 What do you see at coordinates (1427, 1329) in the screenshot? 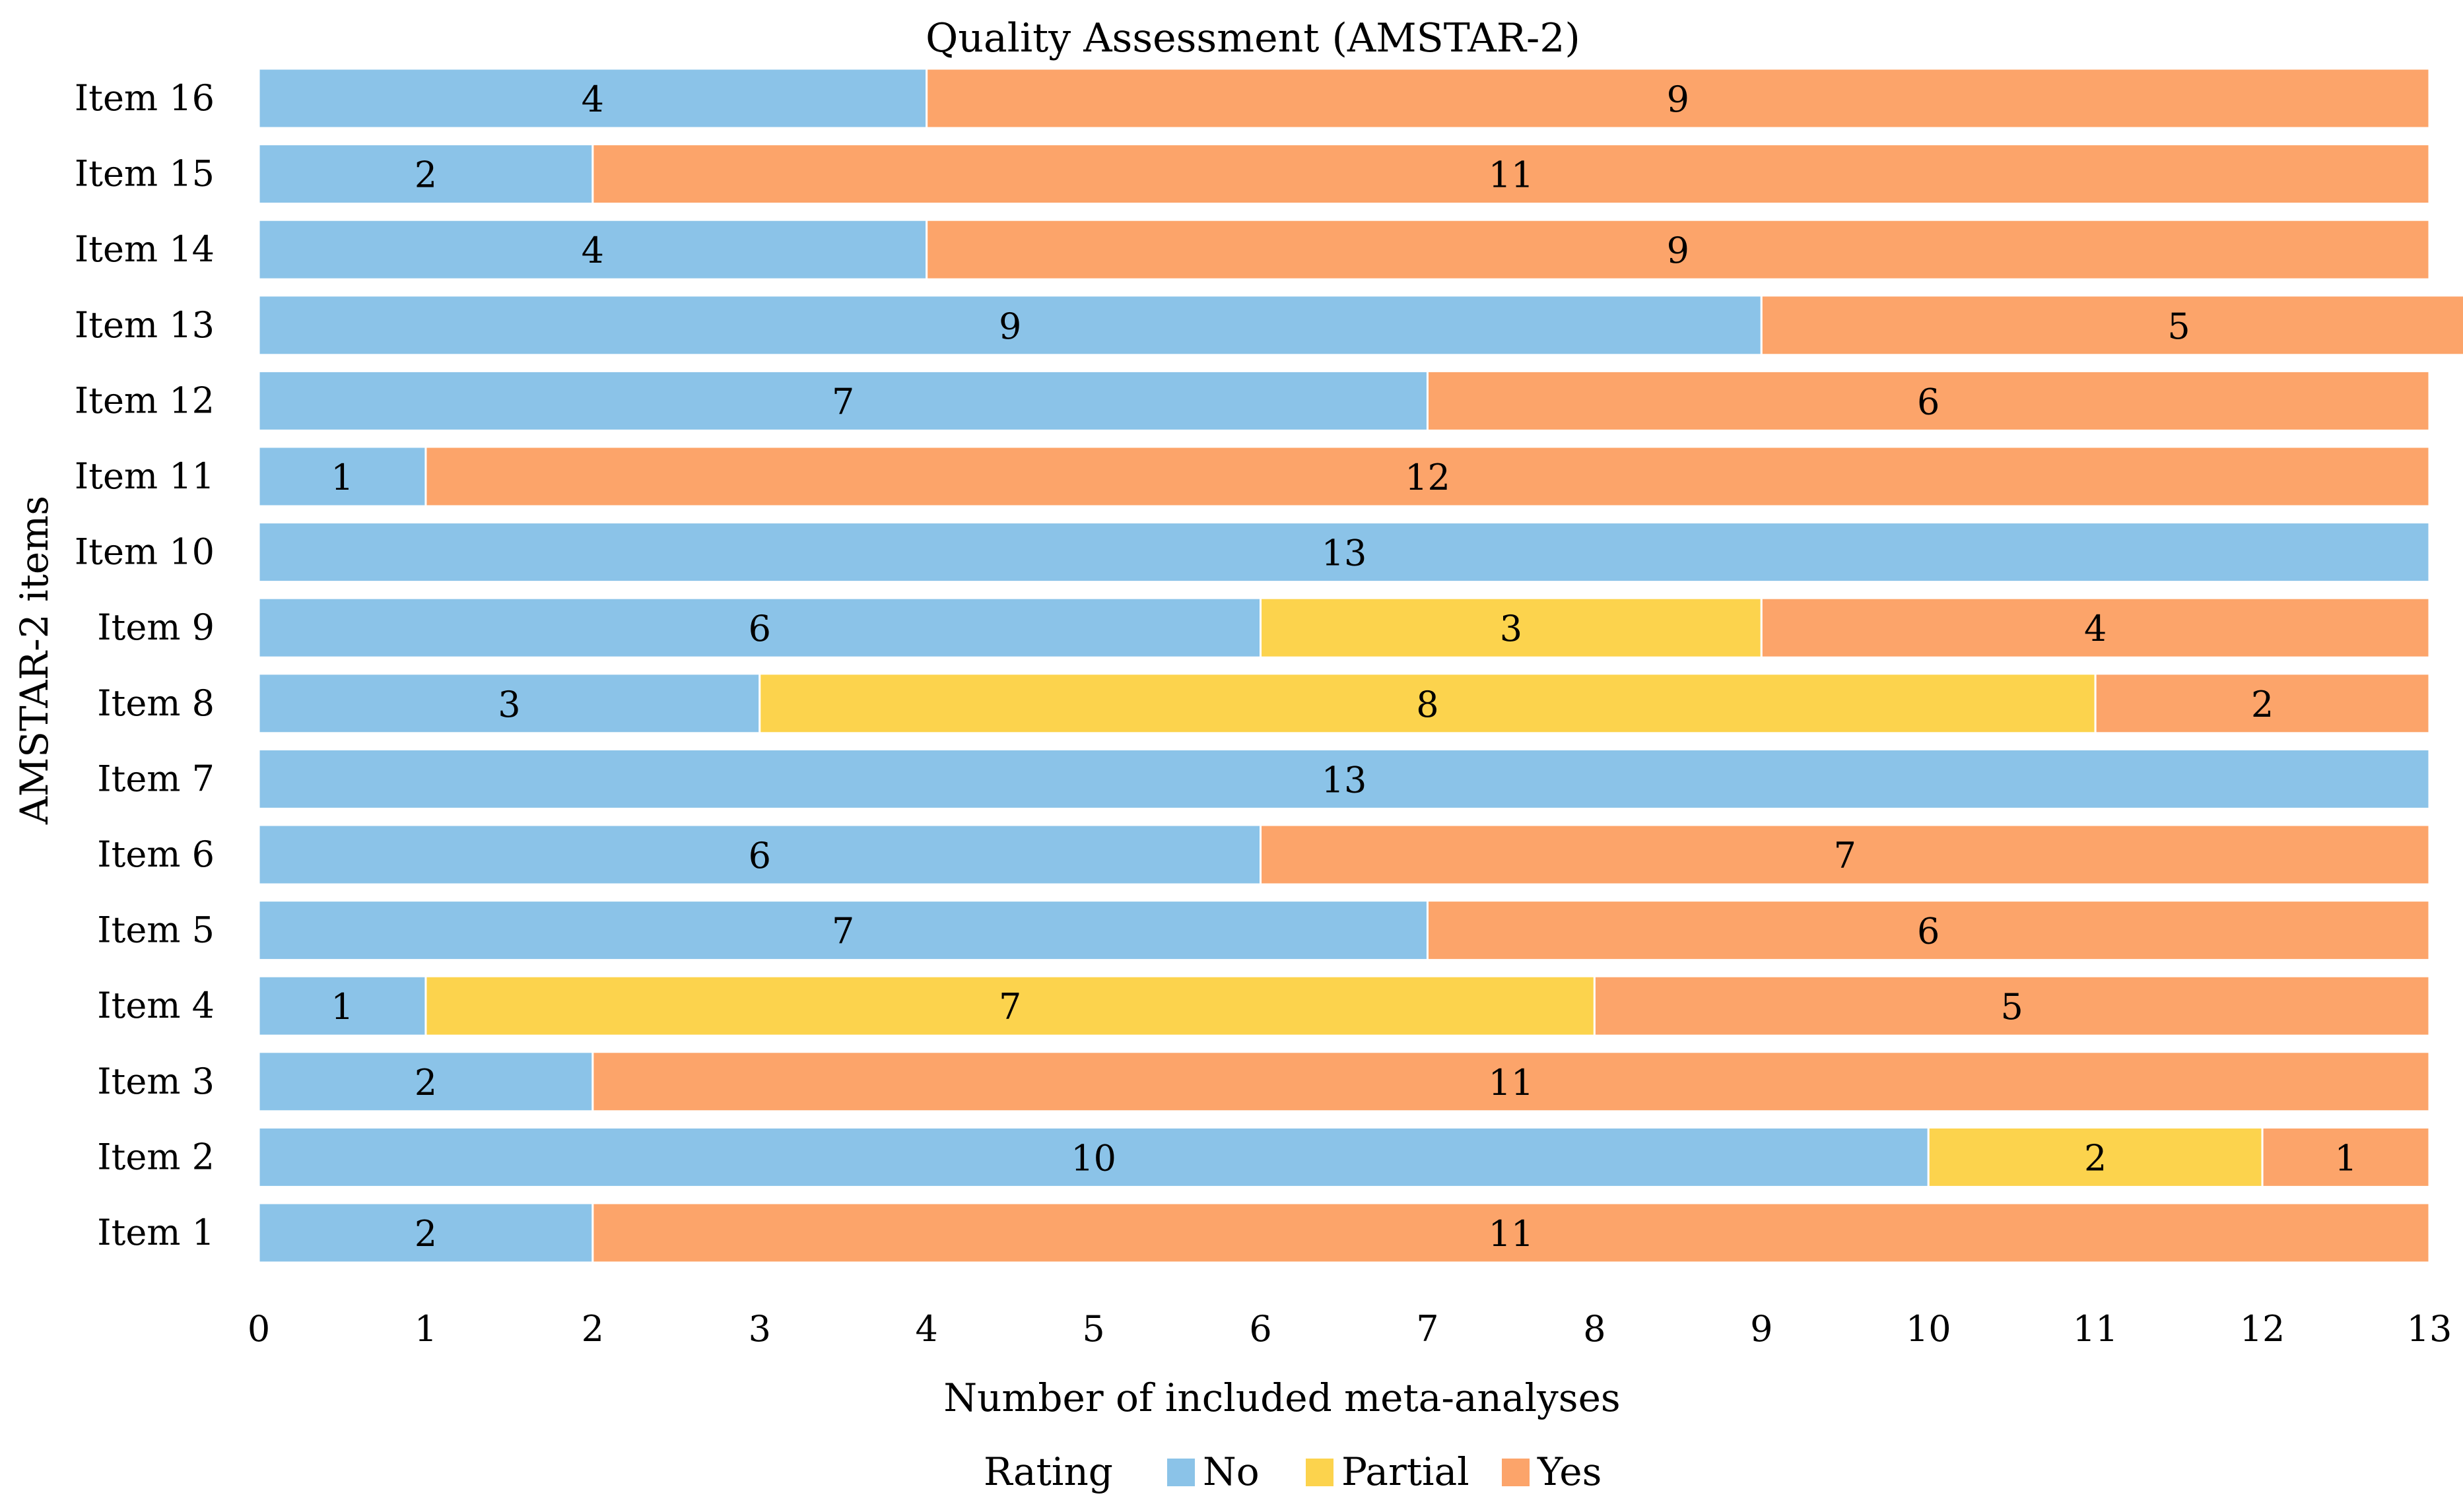
I see `x-tick-label: 7` at bounding box center [1427, 1329].